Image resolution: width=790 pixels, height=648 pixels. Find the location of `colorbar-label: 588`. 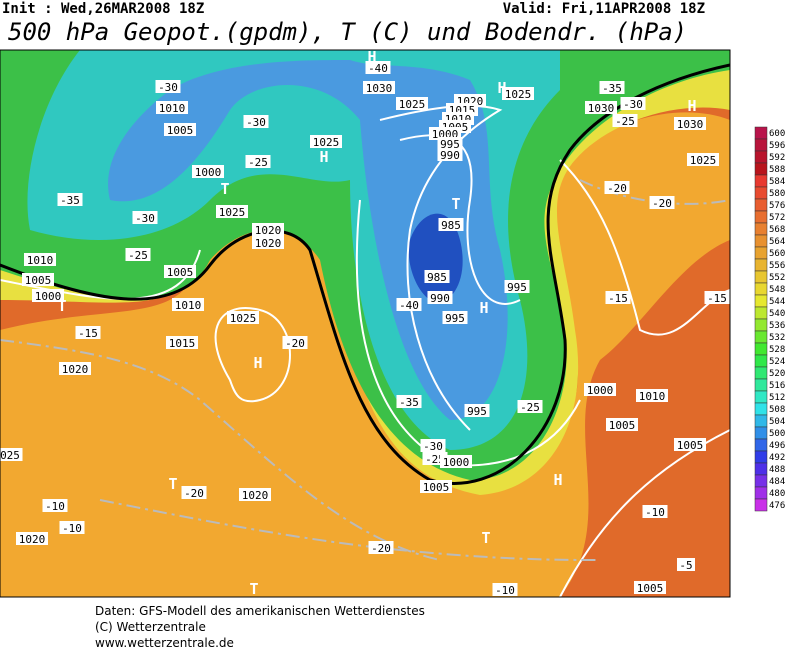

colorbar-label: 588 is located at coordinates (777, 170).